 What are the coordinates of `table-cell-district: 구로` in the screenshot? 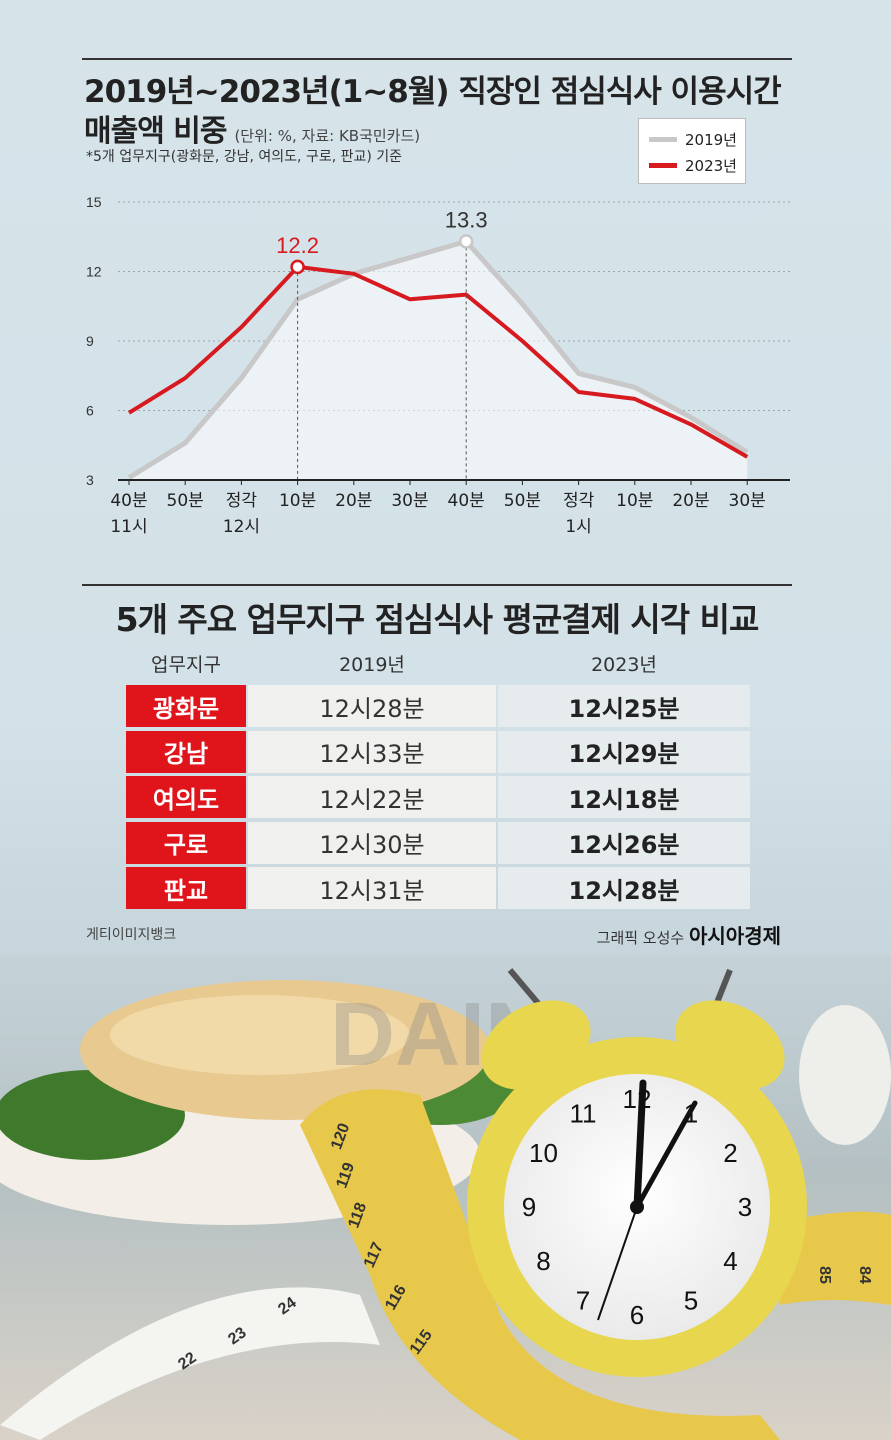 It's located at (186, 842).